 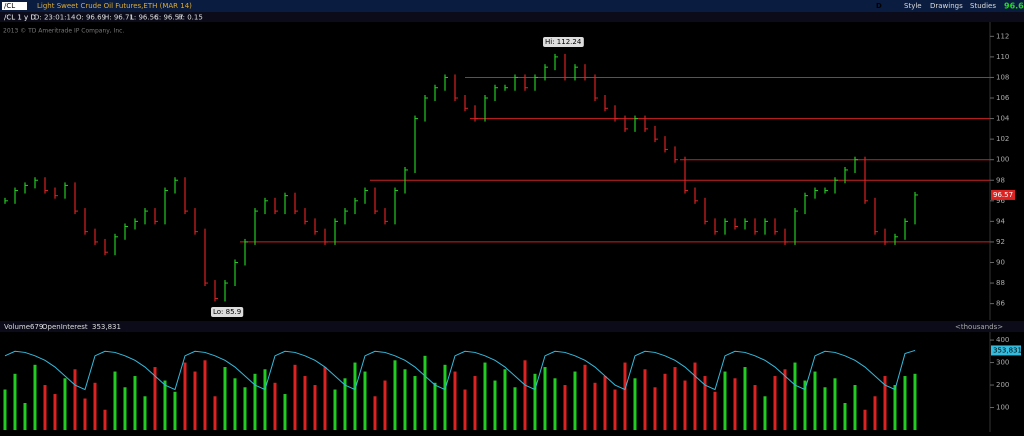 I want to click on low-label: Lo: 85.9, so click(x=227, y=312).